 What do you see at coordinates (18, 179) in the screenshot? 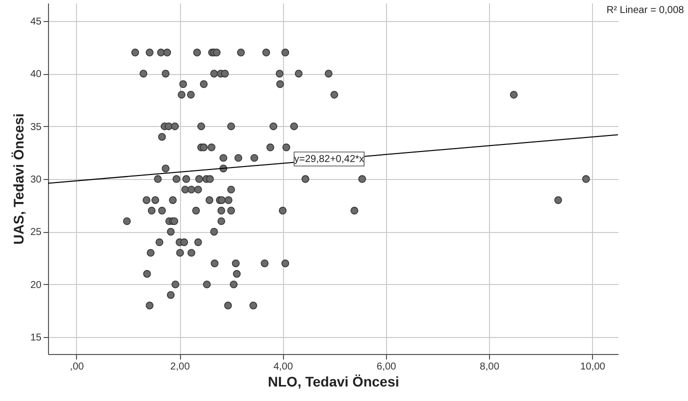
I see `y-axis-title: UAS, Tedavi Öncesi` at bounding box center [18, 179].